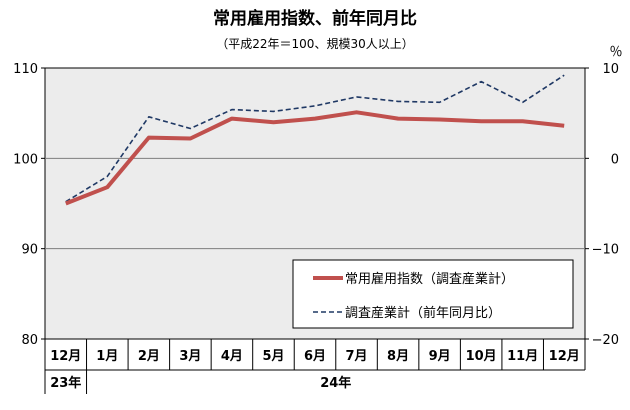 The image size is (630, 410). Describe the element at coordinates (107, 356) in the screenshot. I see `category-label: 1月` at that location.